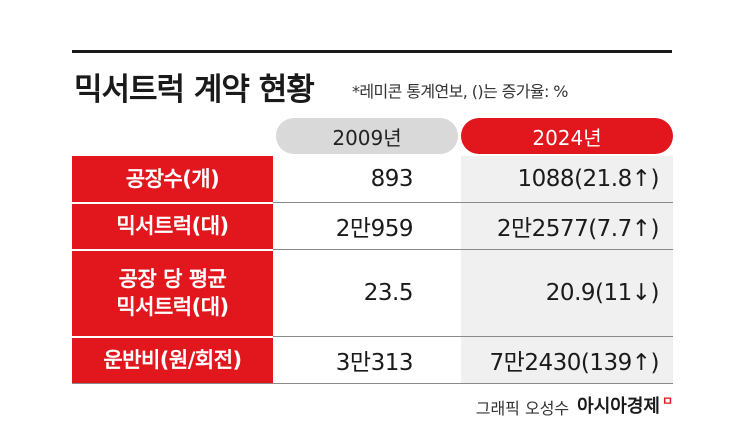 This screenshot has width=745, height=438. Describe the element at coordinates (667, 401) in the screenshot. I see `logo-mark-icon: ㅁ` at that location.